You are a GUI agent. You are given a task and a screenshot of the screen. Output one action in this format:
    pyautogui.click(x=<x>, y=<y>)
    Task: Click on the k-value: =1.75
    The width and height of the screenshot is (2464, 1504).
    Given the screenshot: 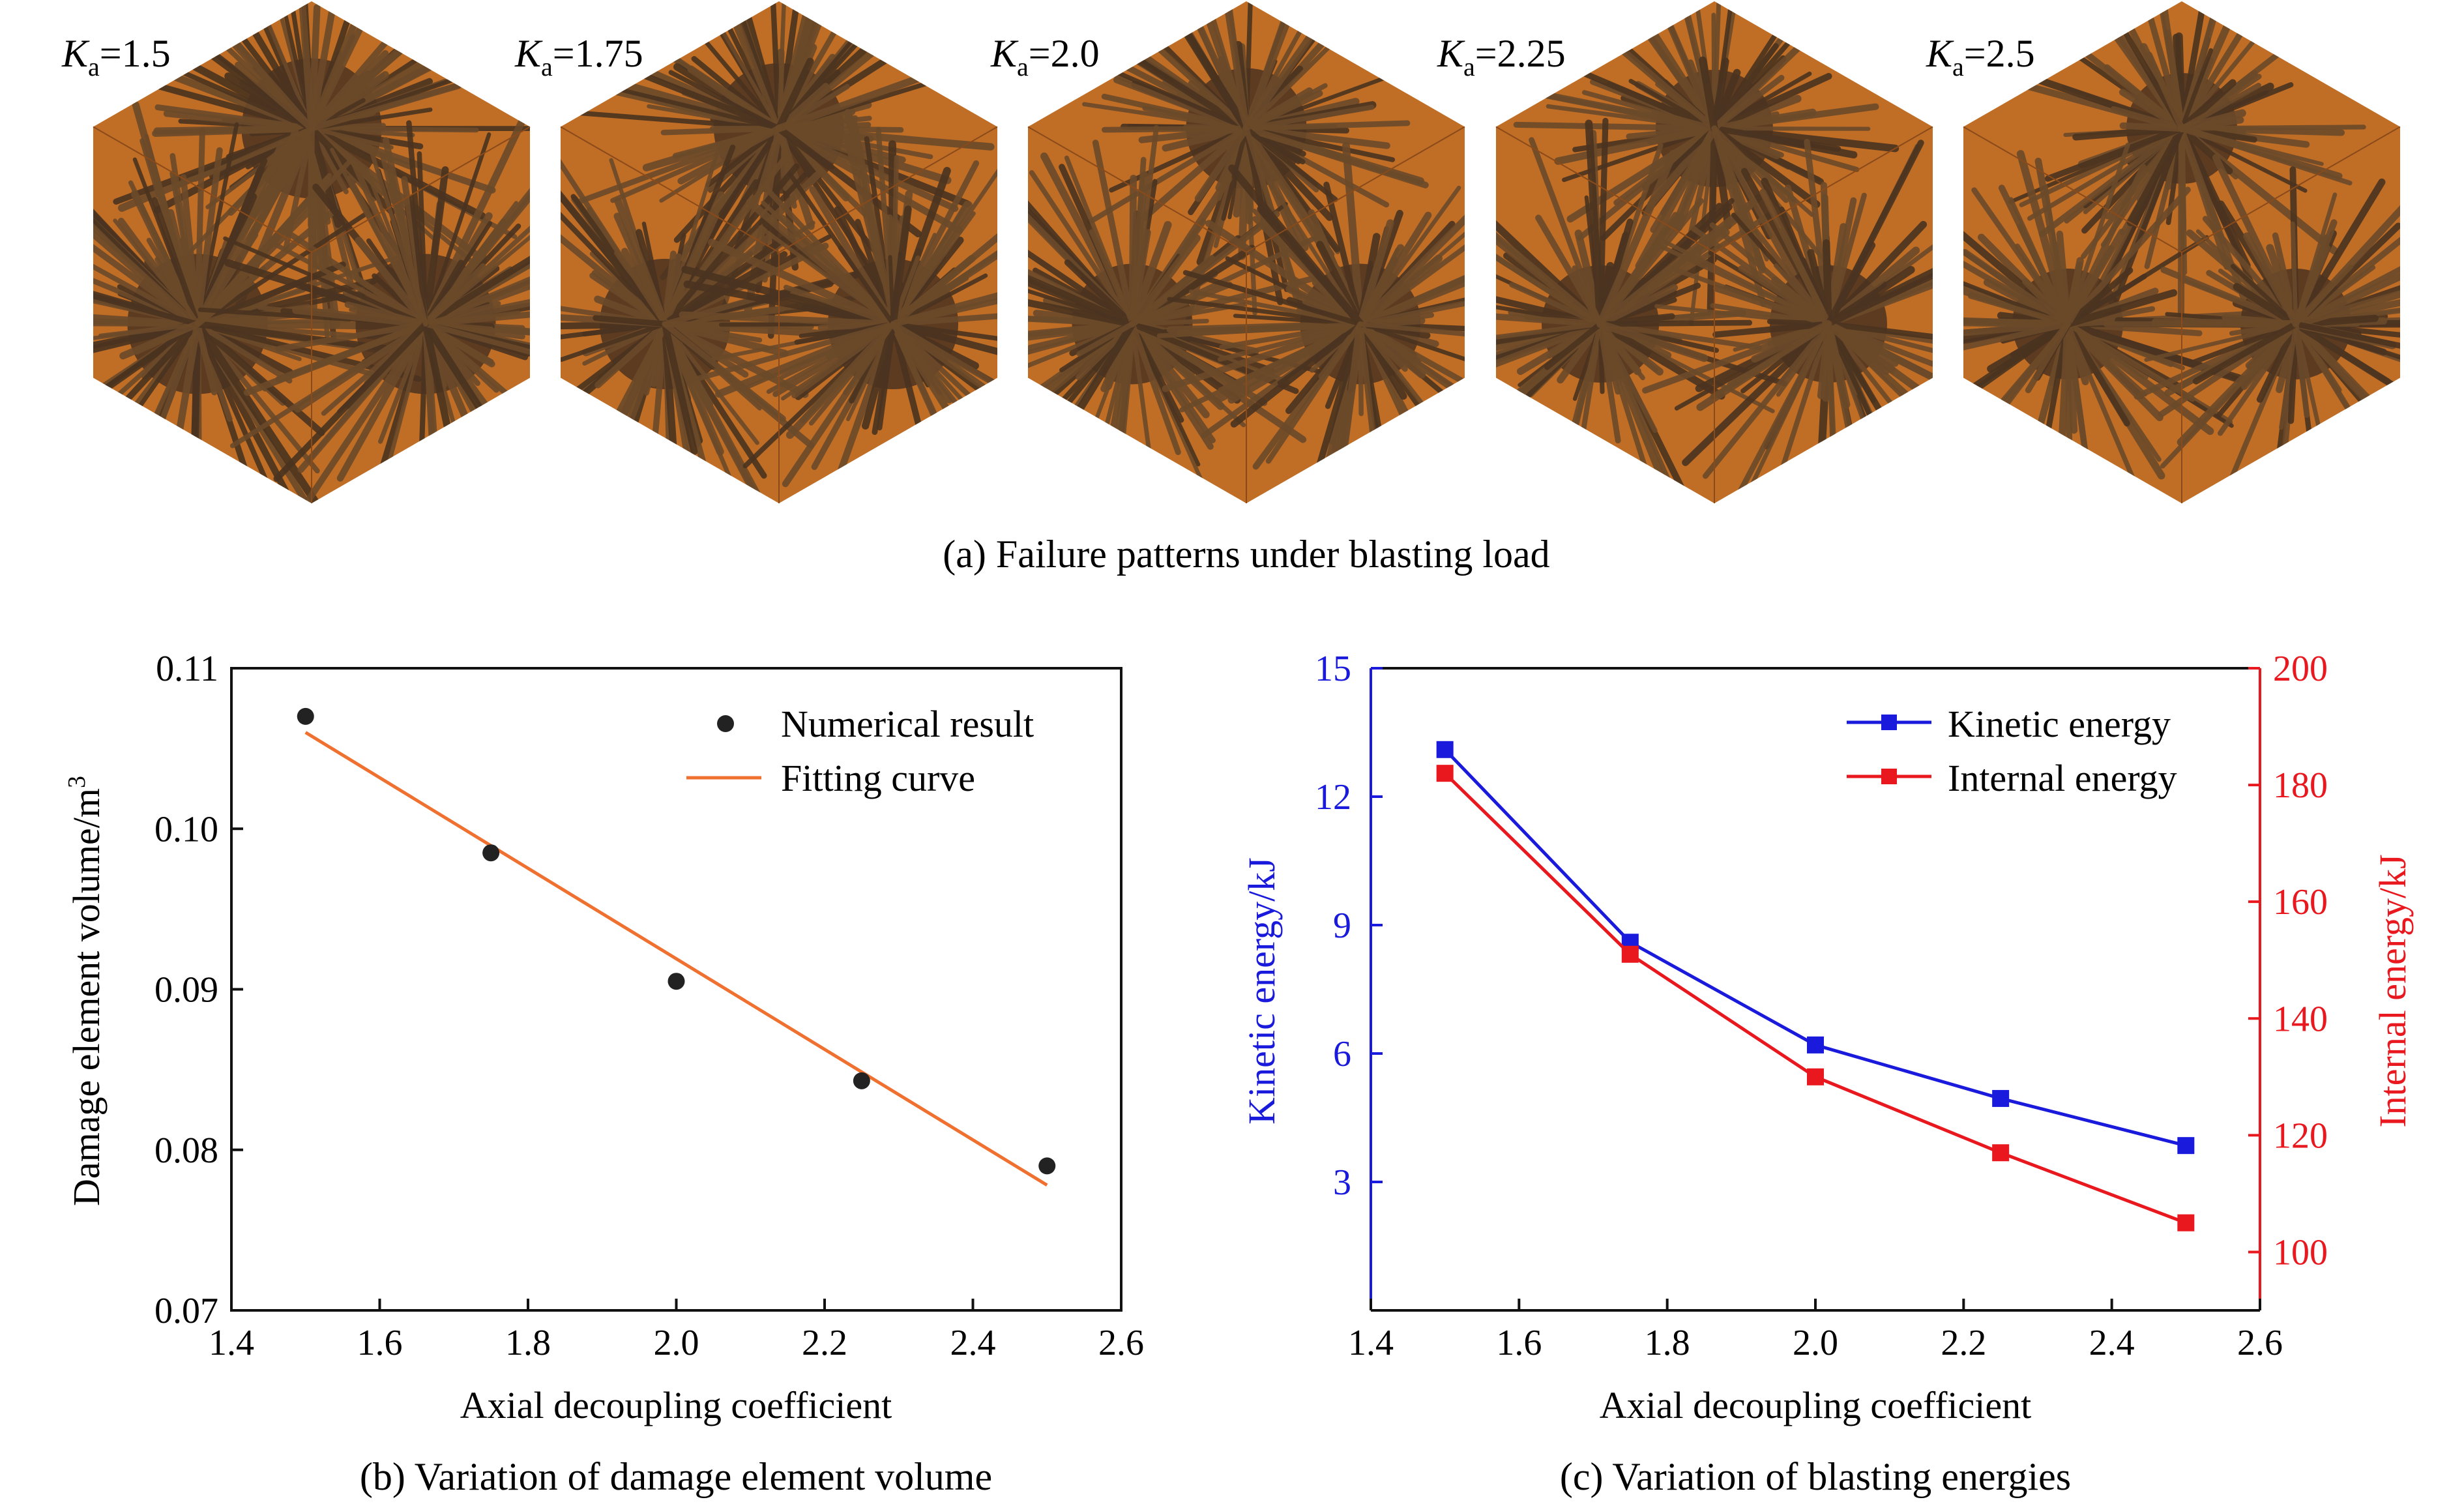 What is the action you would take?
    pyautogui.click(x=598, y=53)
    